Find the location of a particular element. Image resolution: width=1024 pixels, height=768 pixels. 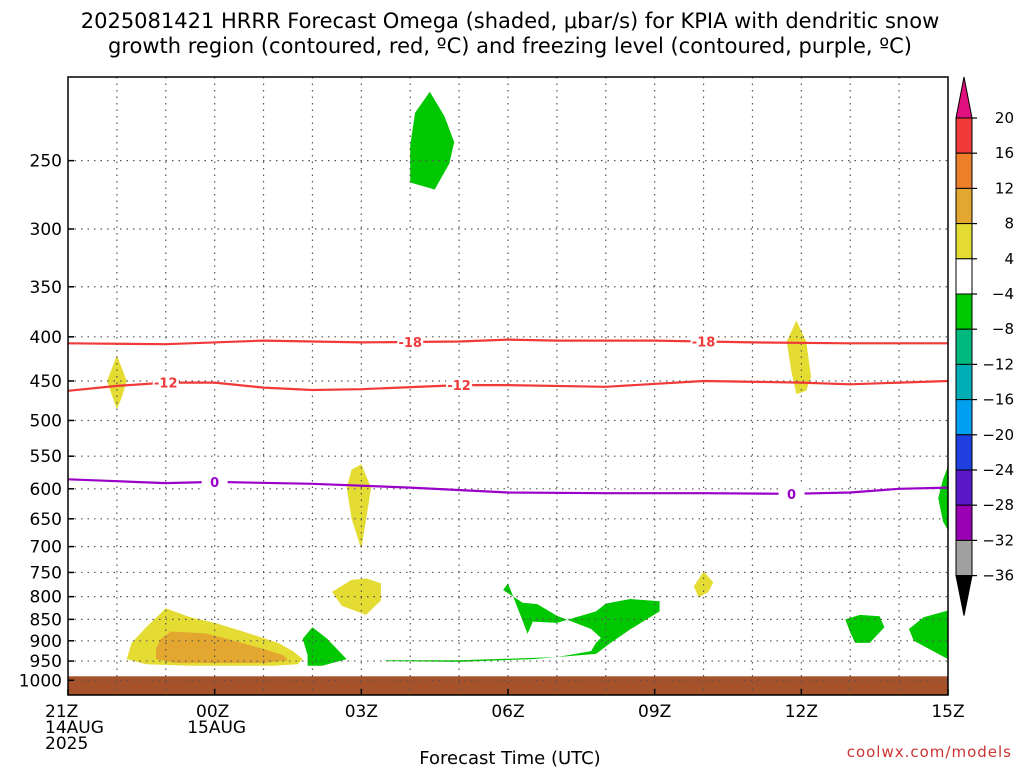

colorbar-tick-label-2: 16 is located at coordinates (1004, 153).